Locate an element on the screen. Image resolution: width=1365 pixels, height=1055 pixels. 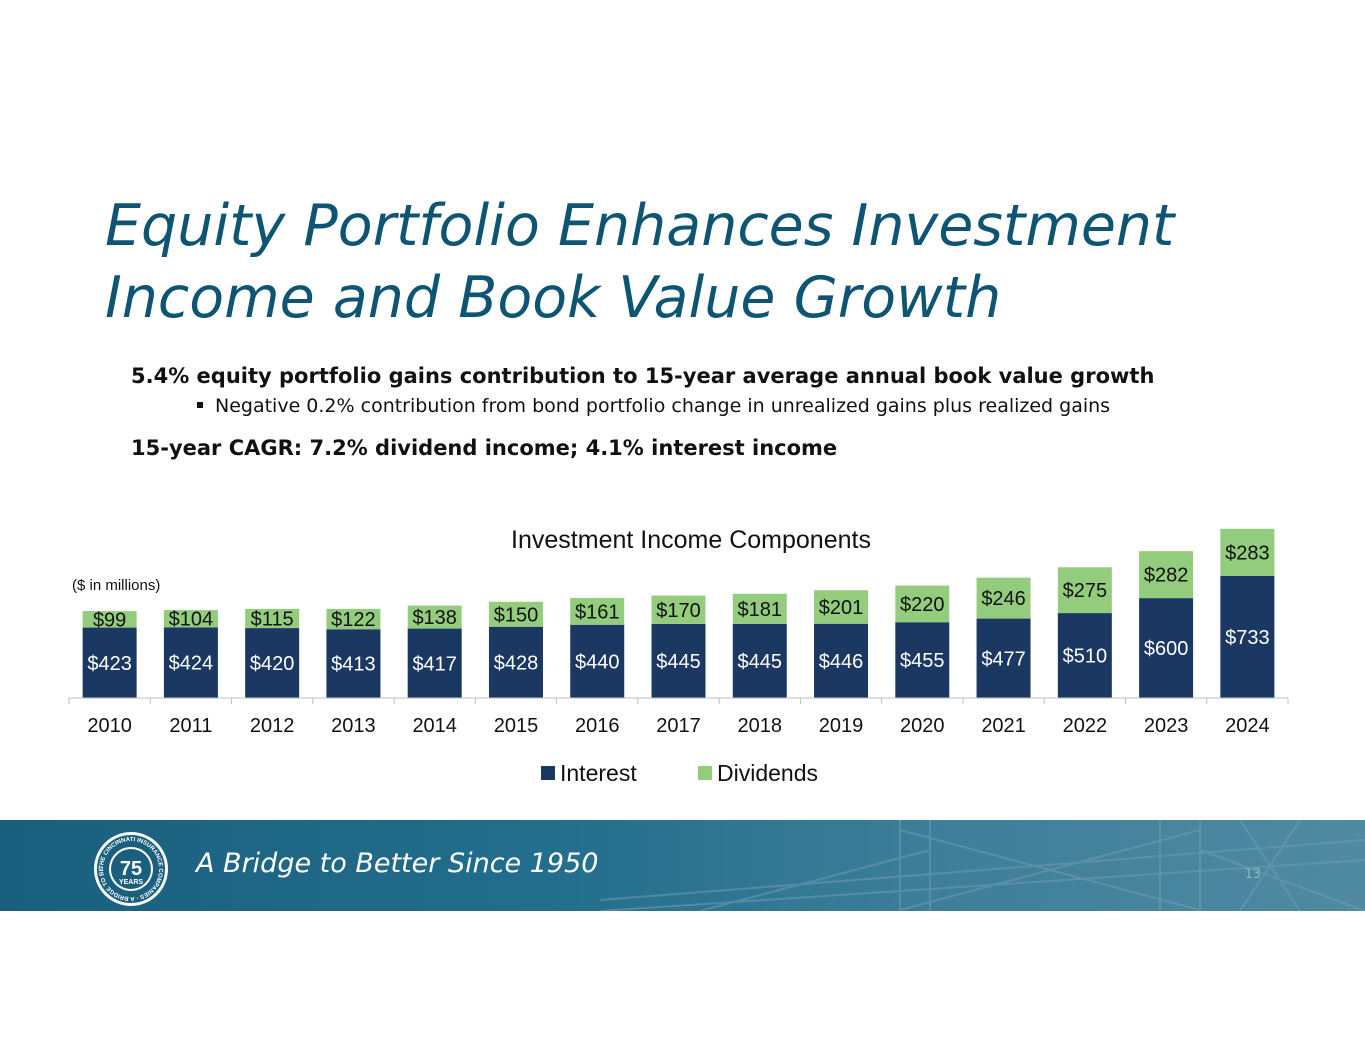
interest-bar-2011 is located at coordinates (190, 662).